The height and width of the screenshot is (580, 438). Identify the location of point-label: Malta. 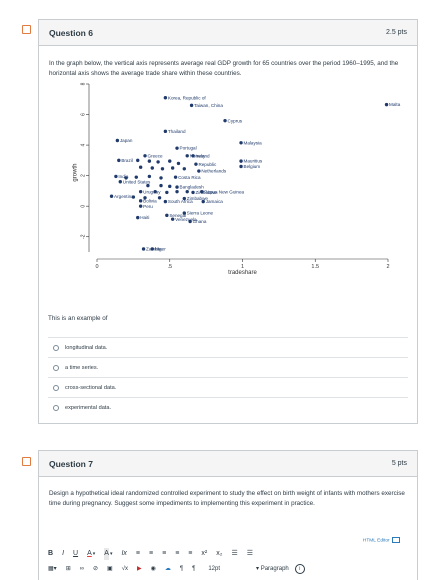
(395, 104).